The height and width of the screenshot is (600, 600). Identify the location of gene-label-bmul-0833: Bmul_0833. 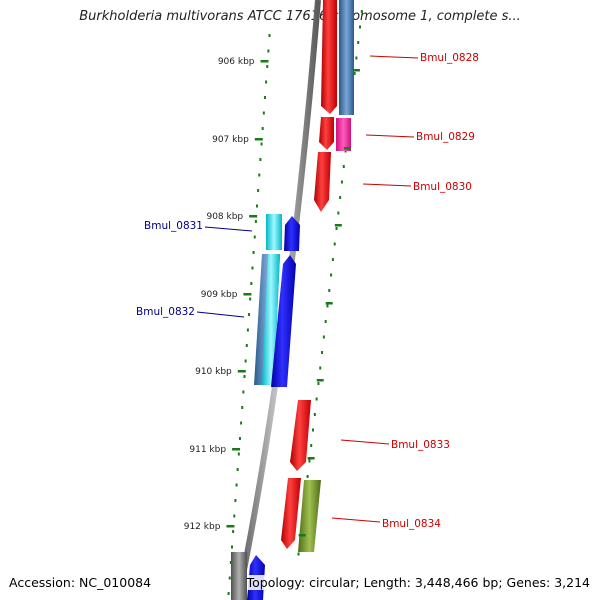
(420, 445).